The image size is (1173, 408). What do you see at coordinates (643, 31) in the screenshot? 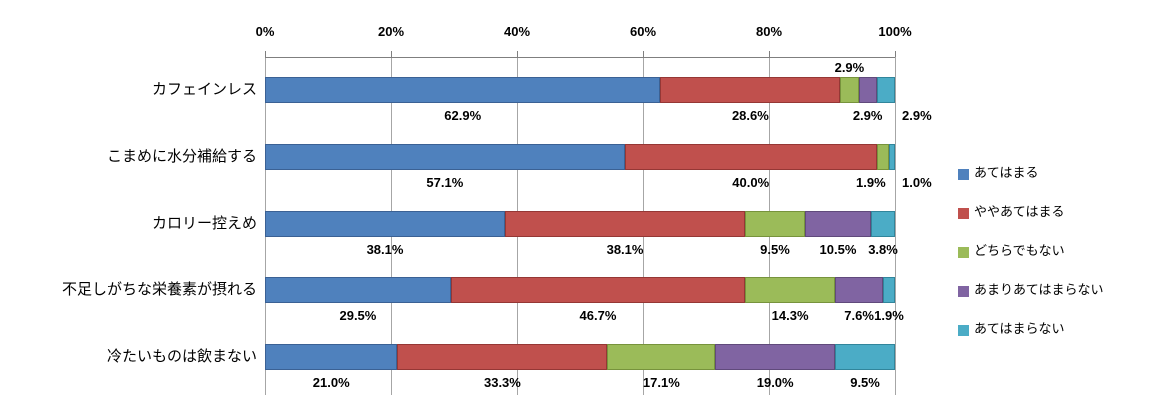
I see `axis-tick-label: 60%` at bounding box center [643, 31].